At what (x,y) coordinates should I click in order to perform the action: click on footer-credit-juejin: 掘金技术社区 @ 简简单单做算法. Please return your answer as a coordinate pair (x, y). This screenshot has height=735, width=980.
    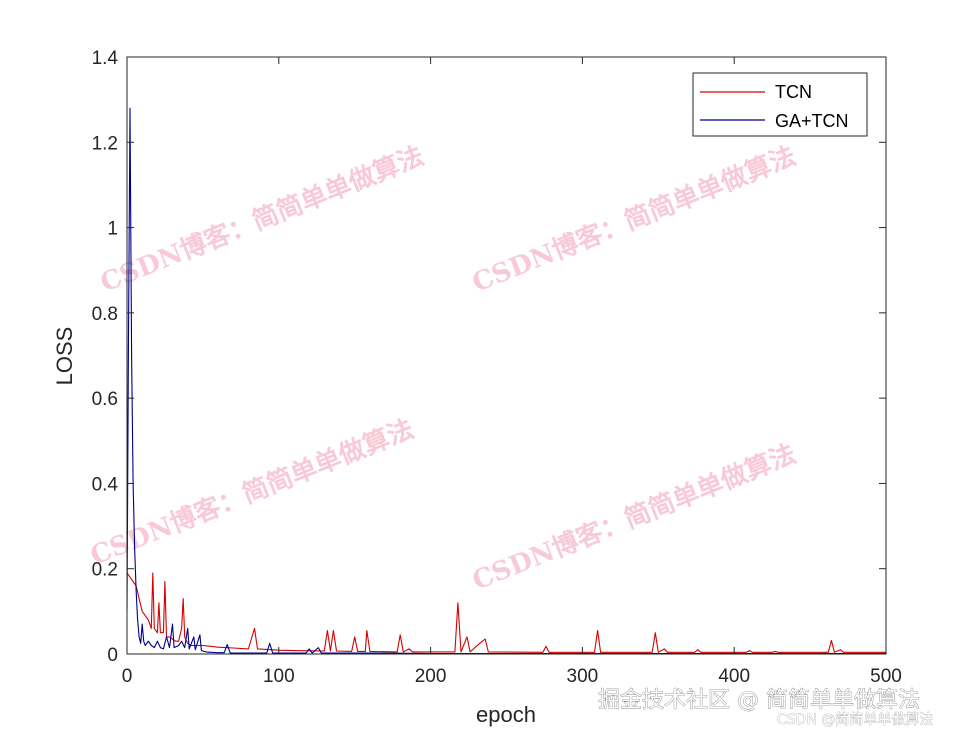
    Looking at the image, I should click on (759, 700).